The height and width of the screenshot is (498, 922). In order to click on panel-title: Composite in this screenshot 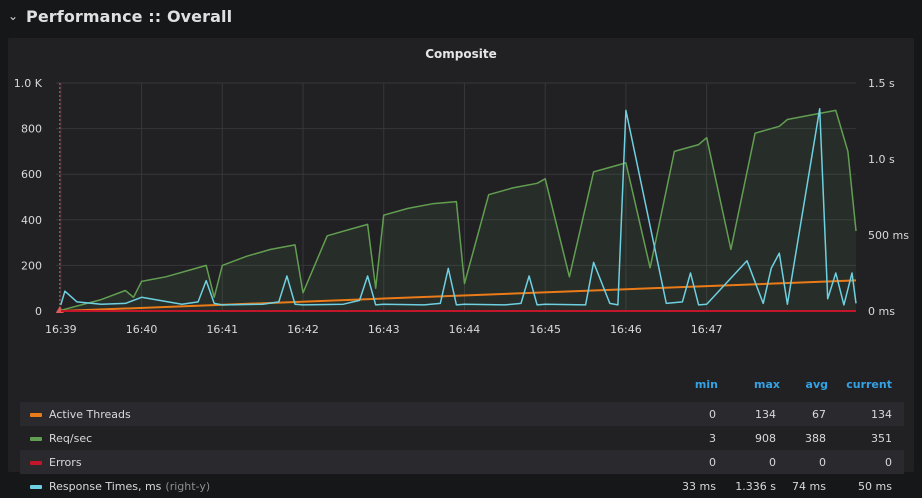, I will do `click(461, 54)`.